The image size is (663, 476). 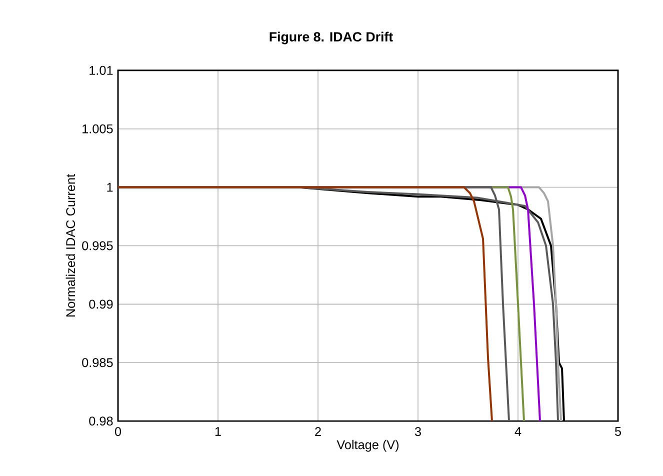 What do you see at coordinates (331, 38) in the screenshot?
I see `chart-title: Figure 8. IDAC Drift` at bounding box center [331, 38].